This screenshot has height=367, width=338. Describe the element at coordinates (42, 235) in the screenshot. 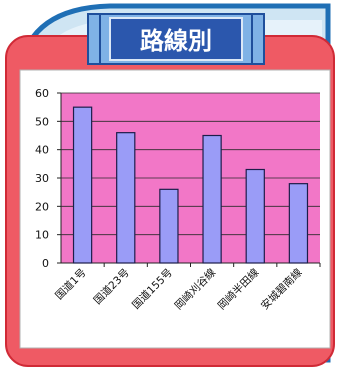

I see `y-tick-label-1: 10` at that location.